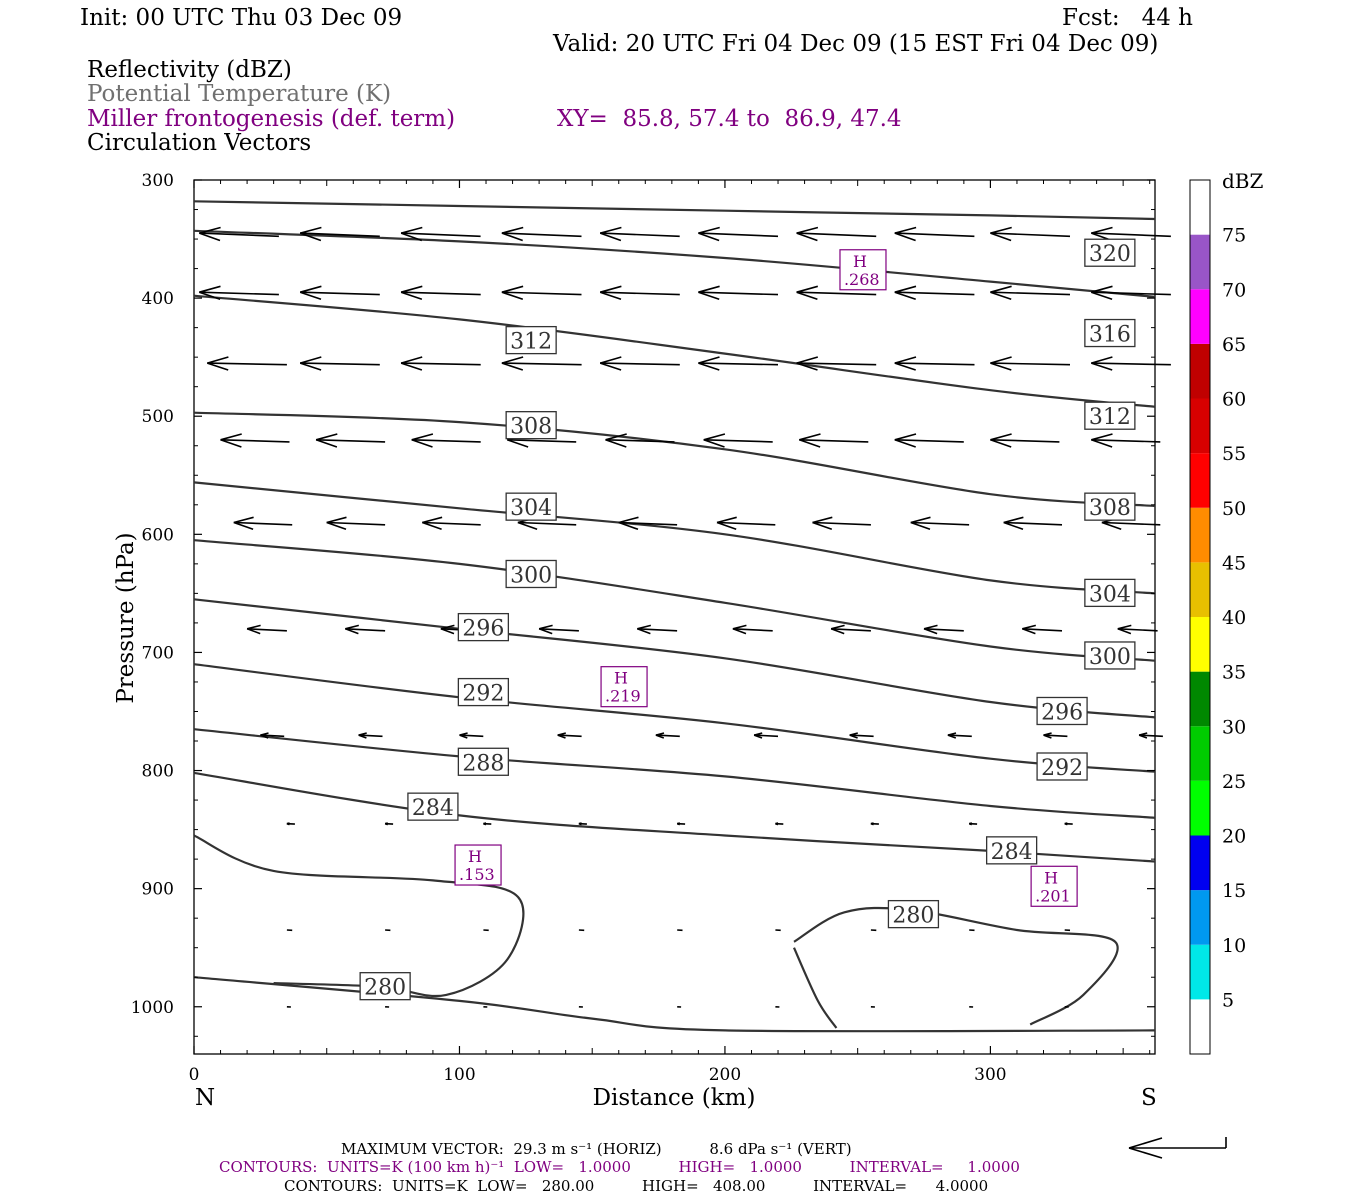 The image size is (1350, 1200). Describe the element at coordinates (158, 772) in the screenshot. I see `y-tick-label: 800` at that location.